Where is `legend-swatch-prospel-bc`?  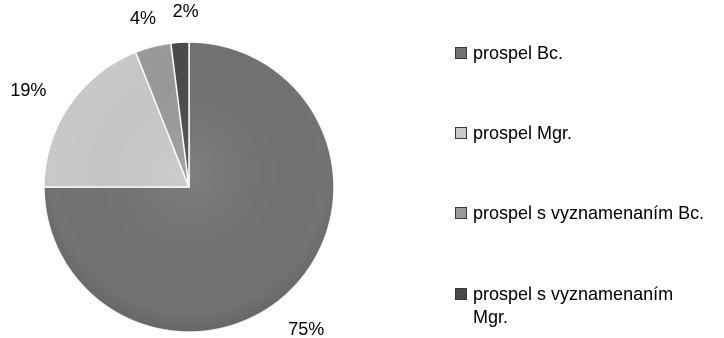 legend-swatch-prospel-bc is located at coordinates (461, 53).